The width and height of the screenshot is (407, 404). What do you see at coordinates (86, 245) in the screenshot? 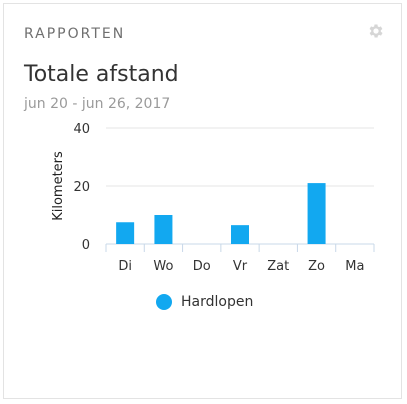
I see `y-tick-label: 0` at bounding box center [86, 245].